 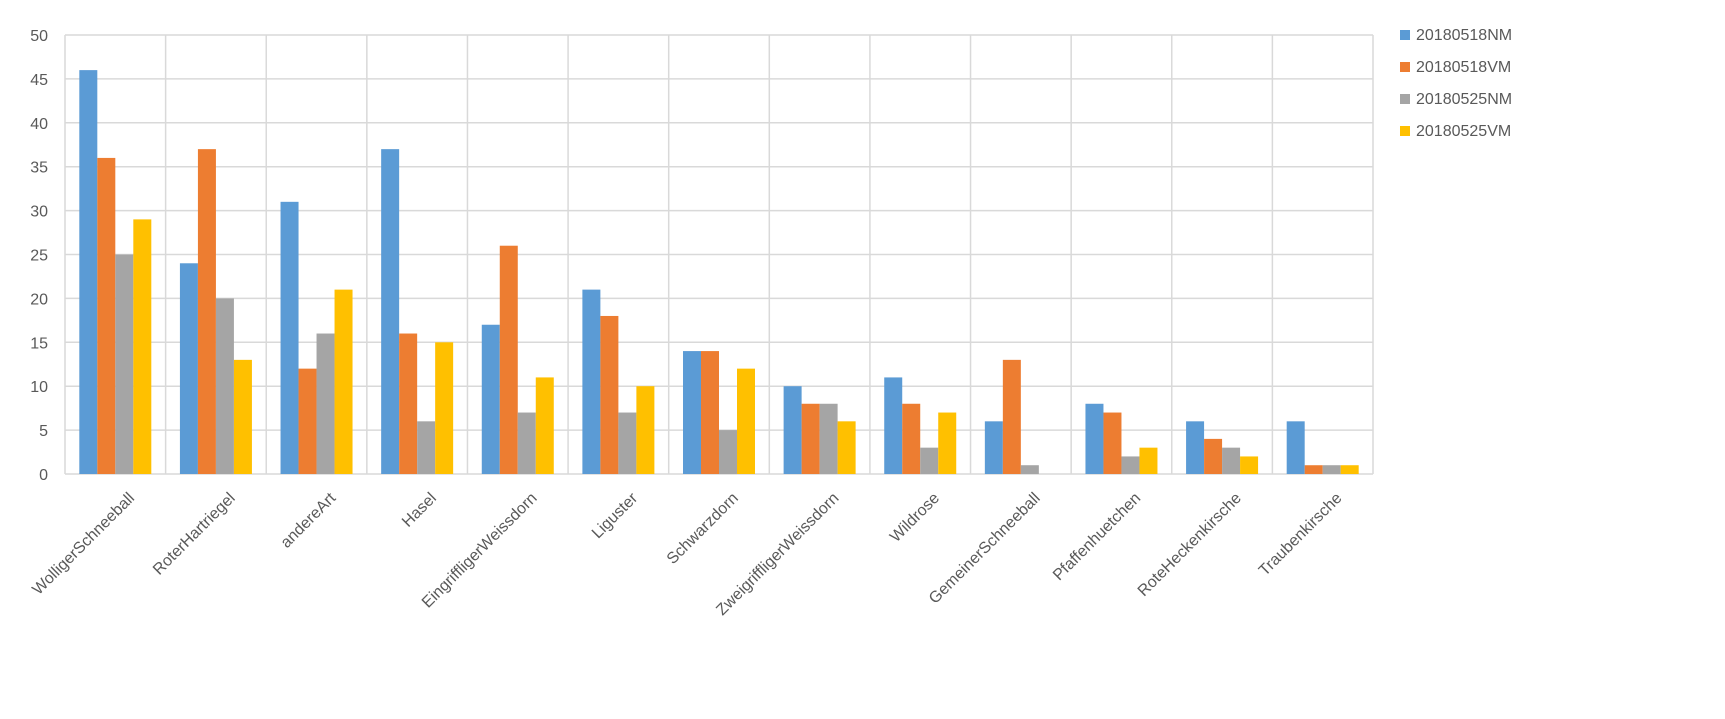 I want to click on y-tick-label: 25, so click(x=39, y=256).